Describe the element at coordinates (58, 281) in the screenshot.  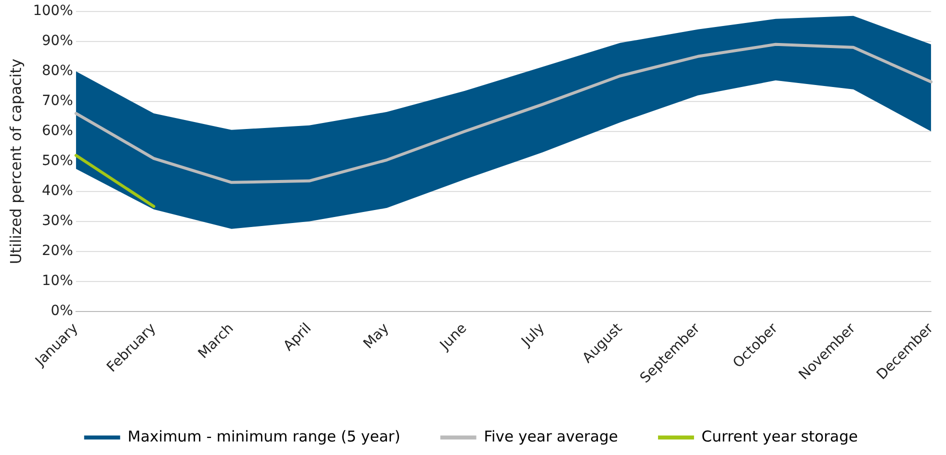
I see `y-tick-label: 10%` at that location.